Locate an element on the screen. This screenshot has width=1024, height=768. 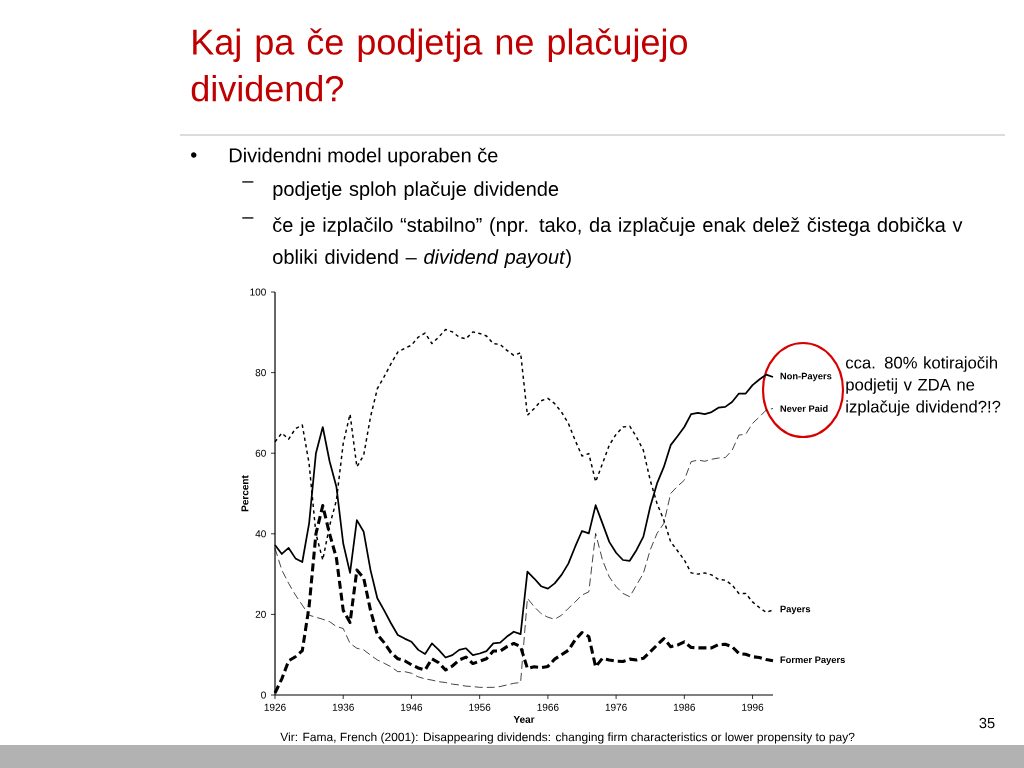
series-label: Never Paid is located at coordinates (804, 408).